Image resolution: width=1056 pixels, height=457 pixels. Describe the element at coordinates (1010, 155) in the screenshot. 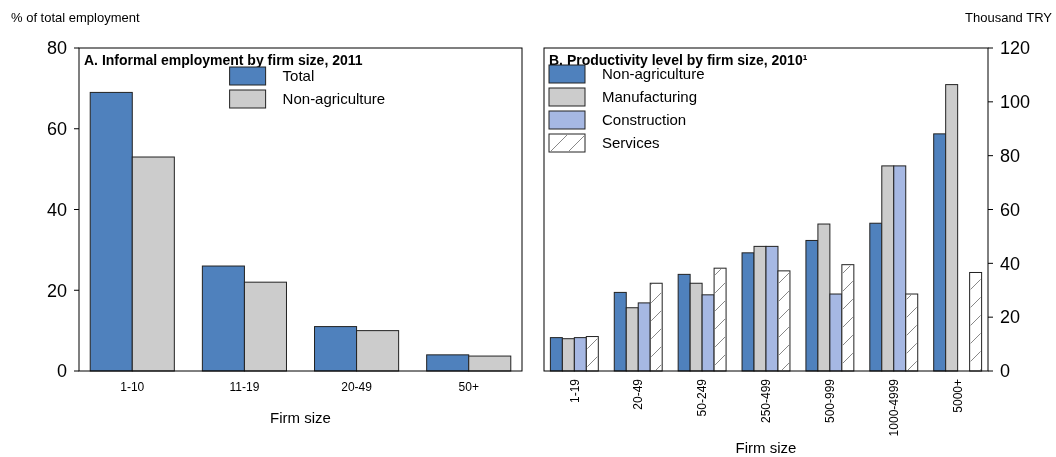

I see `y2-tick-label: 80` at that location.